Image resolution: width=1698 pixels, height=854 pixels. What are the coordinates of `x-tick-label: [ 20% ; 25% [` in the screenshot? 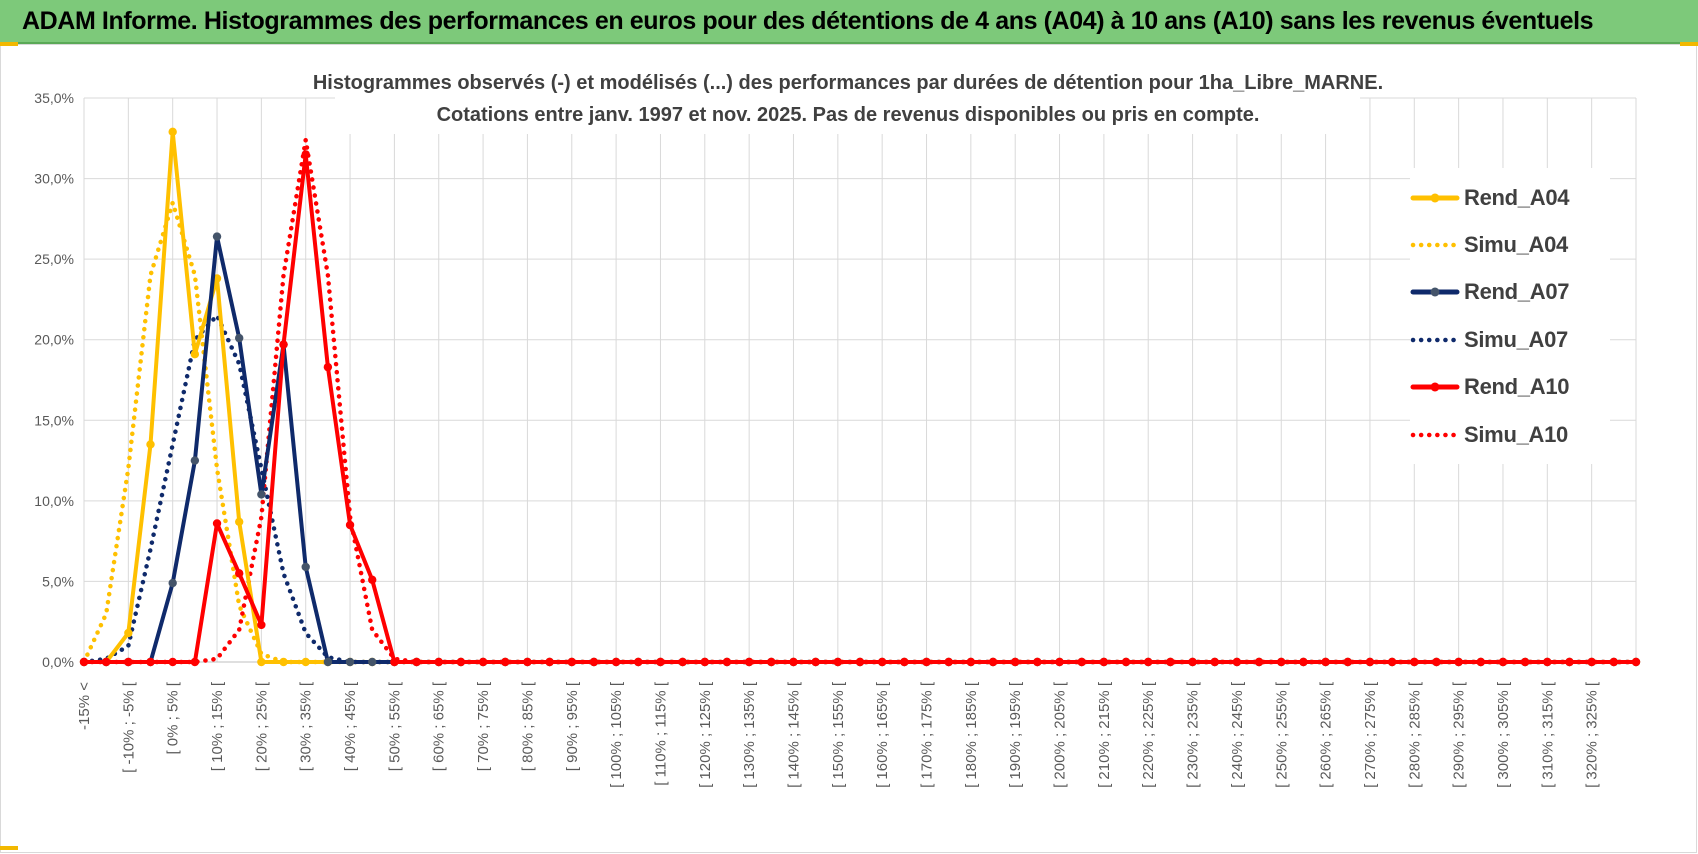 It's located at (261, 726).